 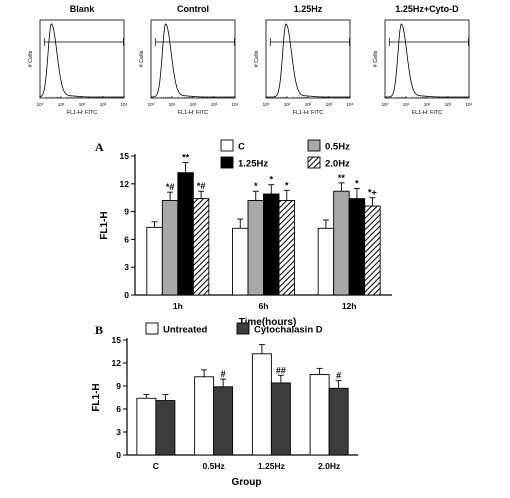 I want to click on x-tick-label: 2.0Hz, so click(x=329, y=466).